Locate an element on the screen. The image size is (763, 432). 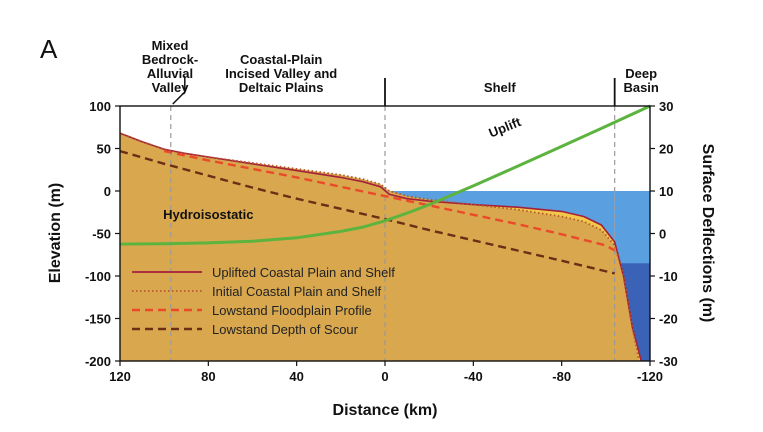
x-tick-label: -40 is located at coordinates (473, 376).